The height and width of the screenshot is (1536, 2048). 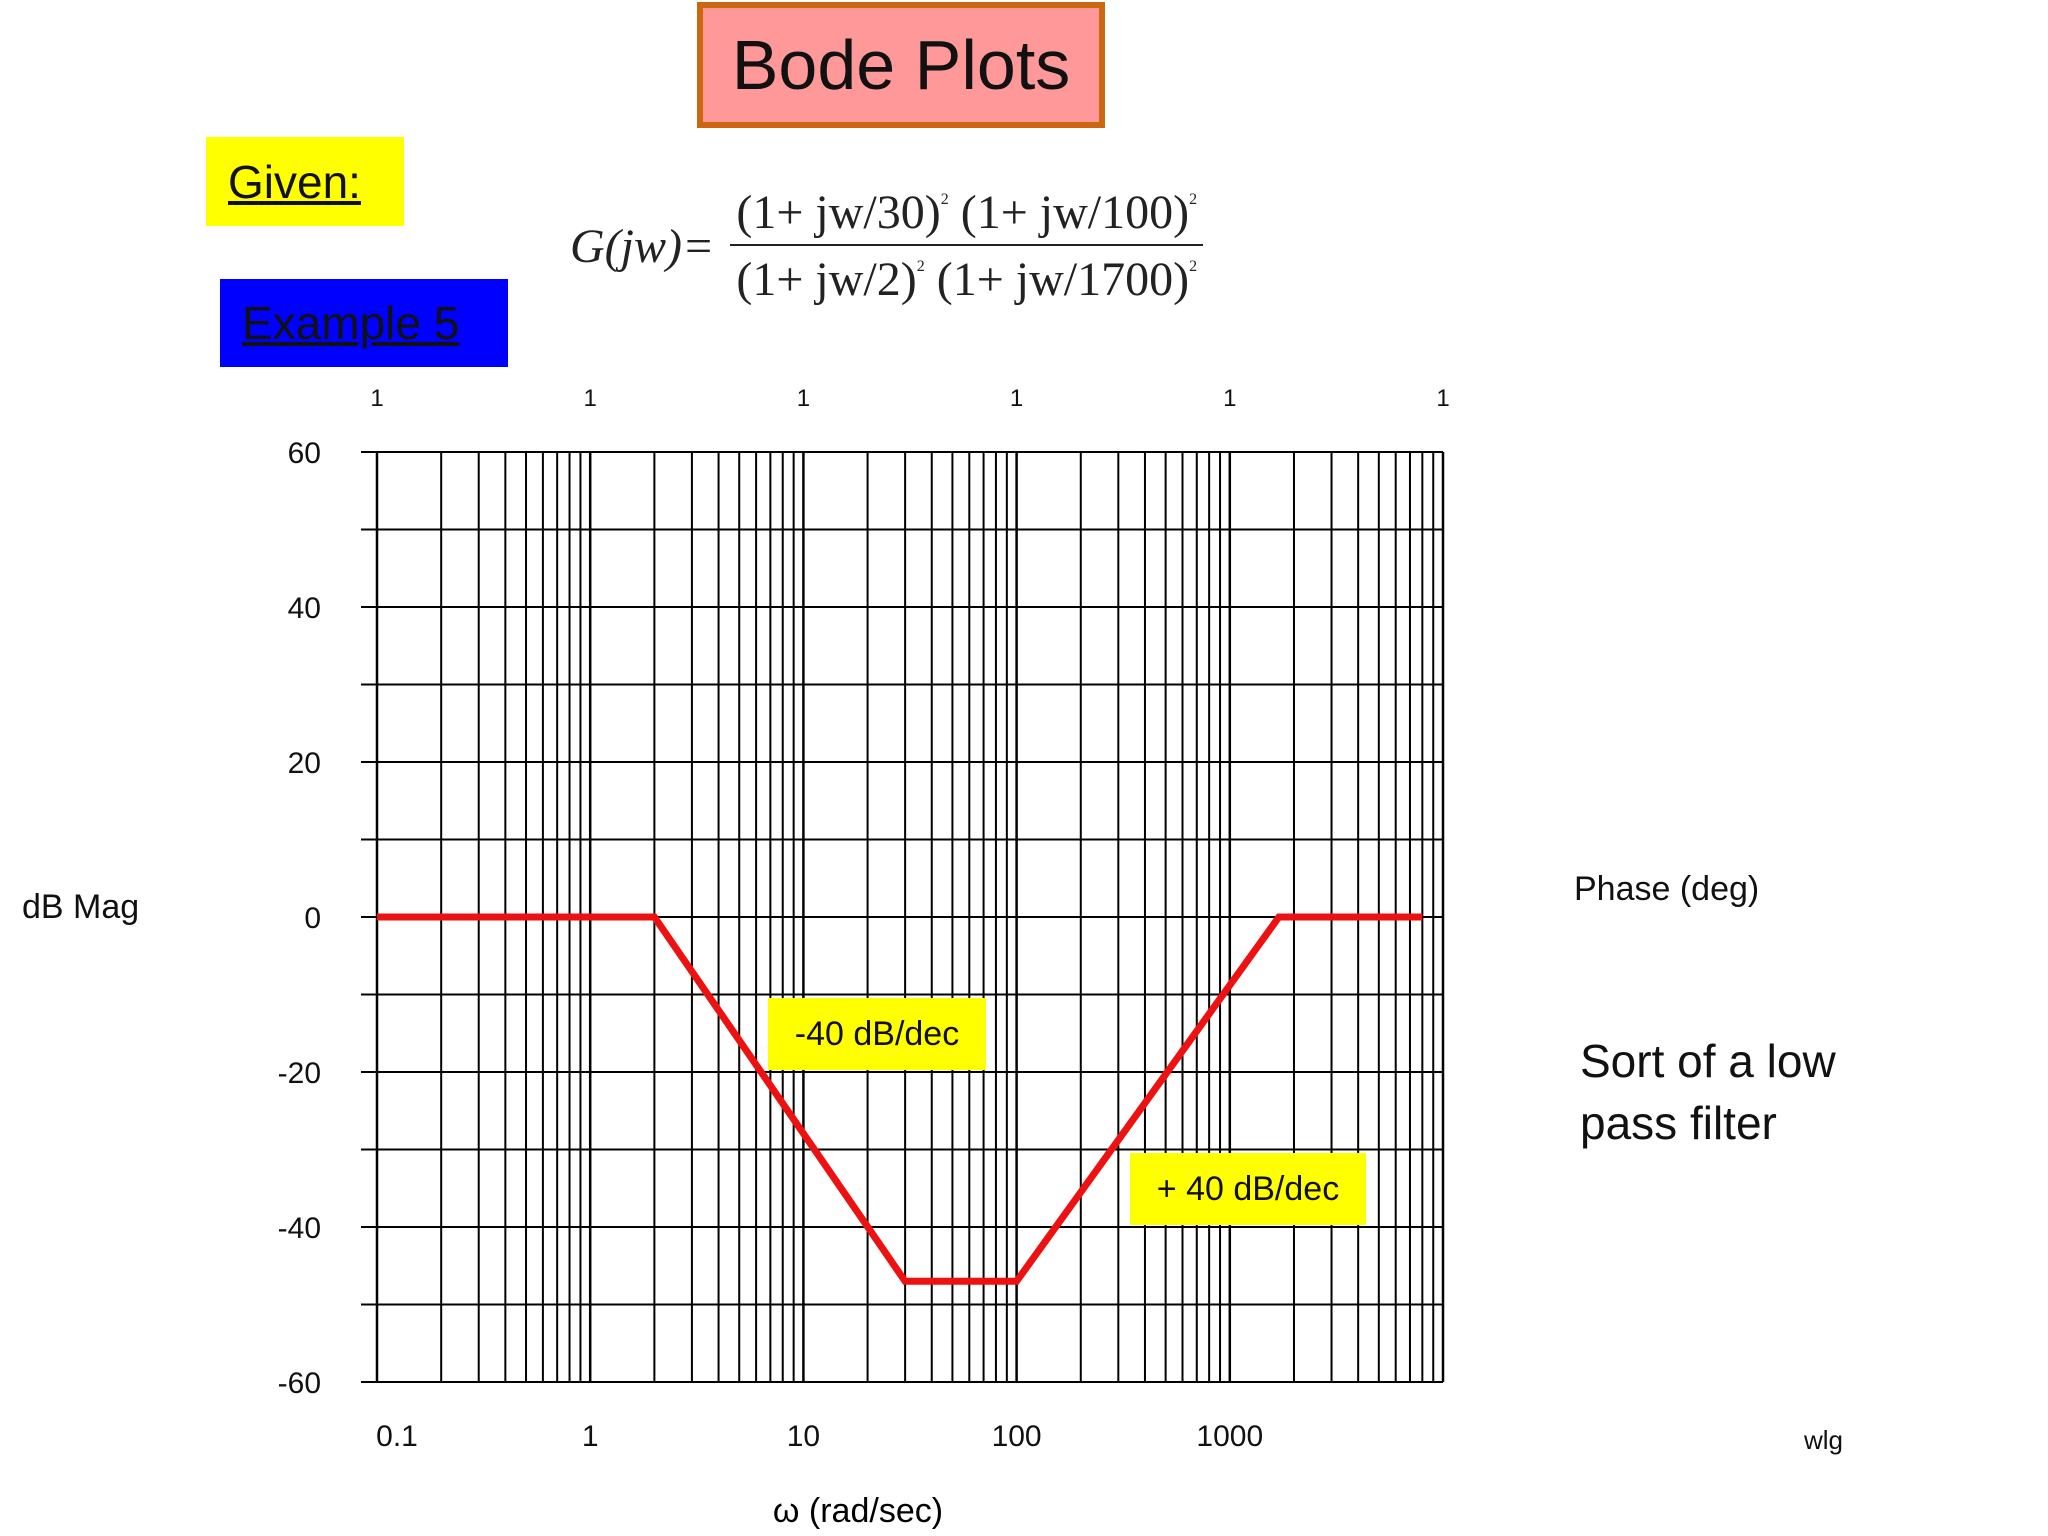 I want to click on page-title: Bode Plots, so click(x=901, y=65).